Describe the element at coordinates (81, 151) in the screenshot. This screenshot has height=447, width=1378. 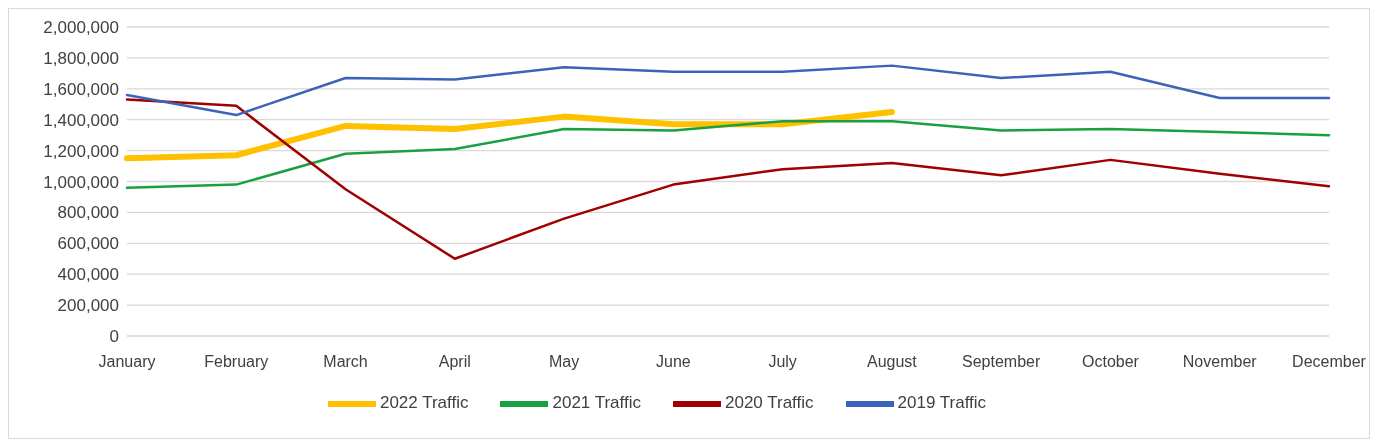
I see `y-tick-label: 1,200,000` at that location.